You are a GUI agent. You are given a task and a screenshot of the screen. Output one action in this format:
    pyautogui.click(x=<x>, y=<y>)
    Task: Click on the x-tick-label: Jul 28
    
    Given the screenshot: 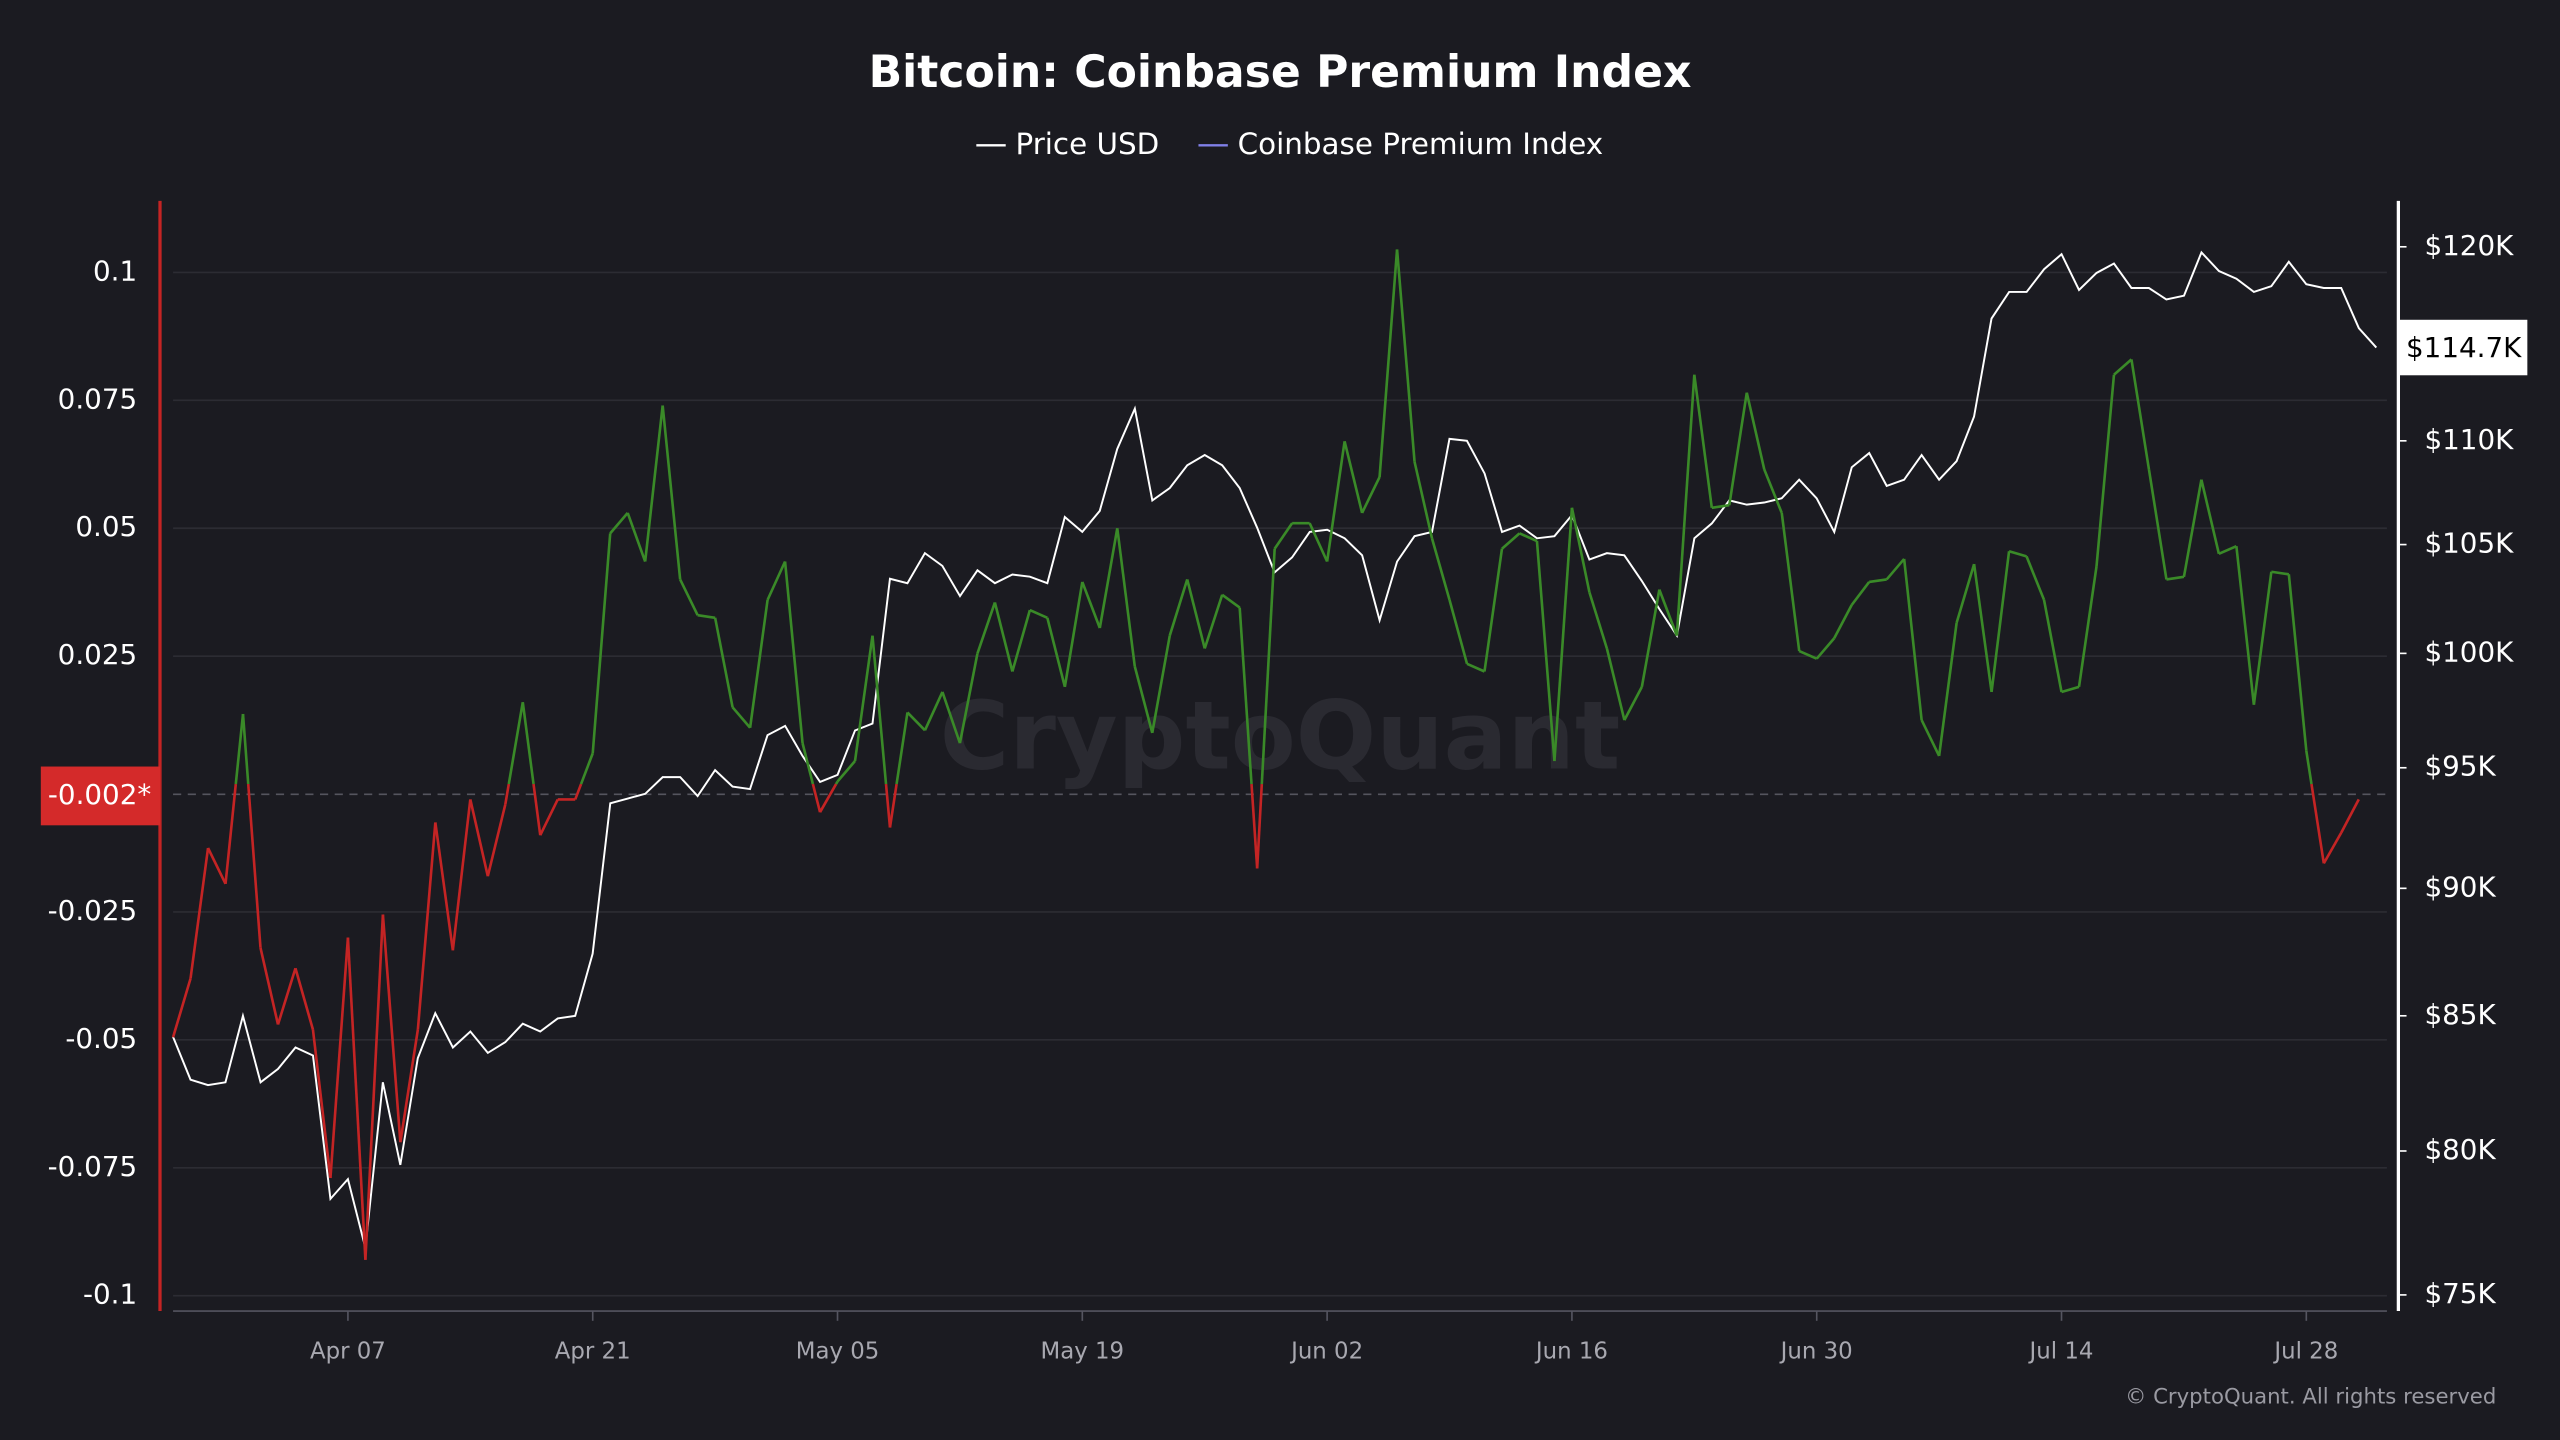 What is the action you would take?
    pyautogui.click(x=2305, y=1351)
    